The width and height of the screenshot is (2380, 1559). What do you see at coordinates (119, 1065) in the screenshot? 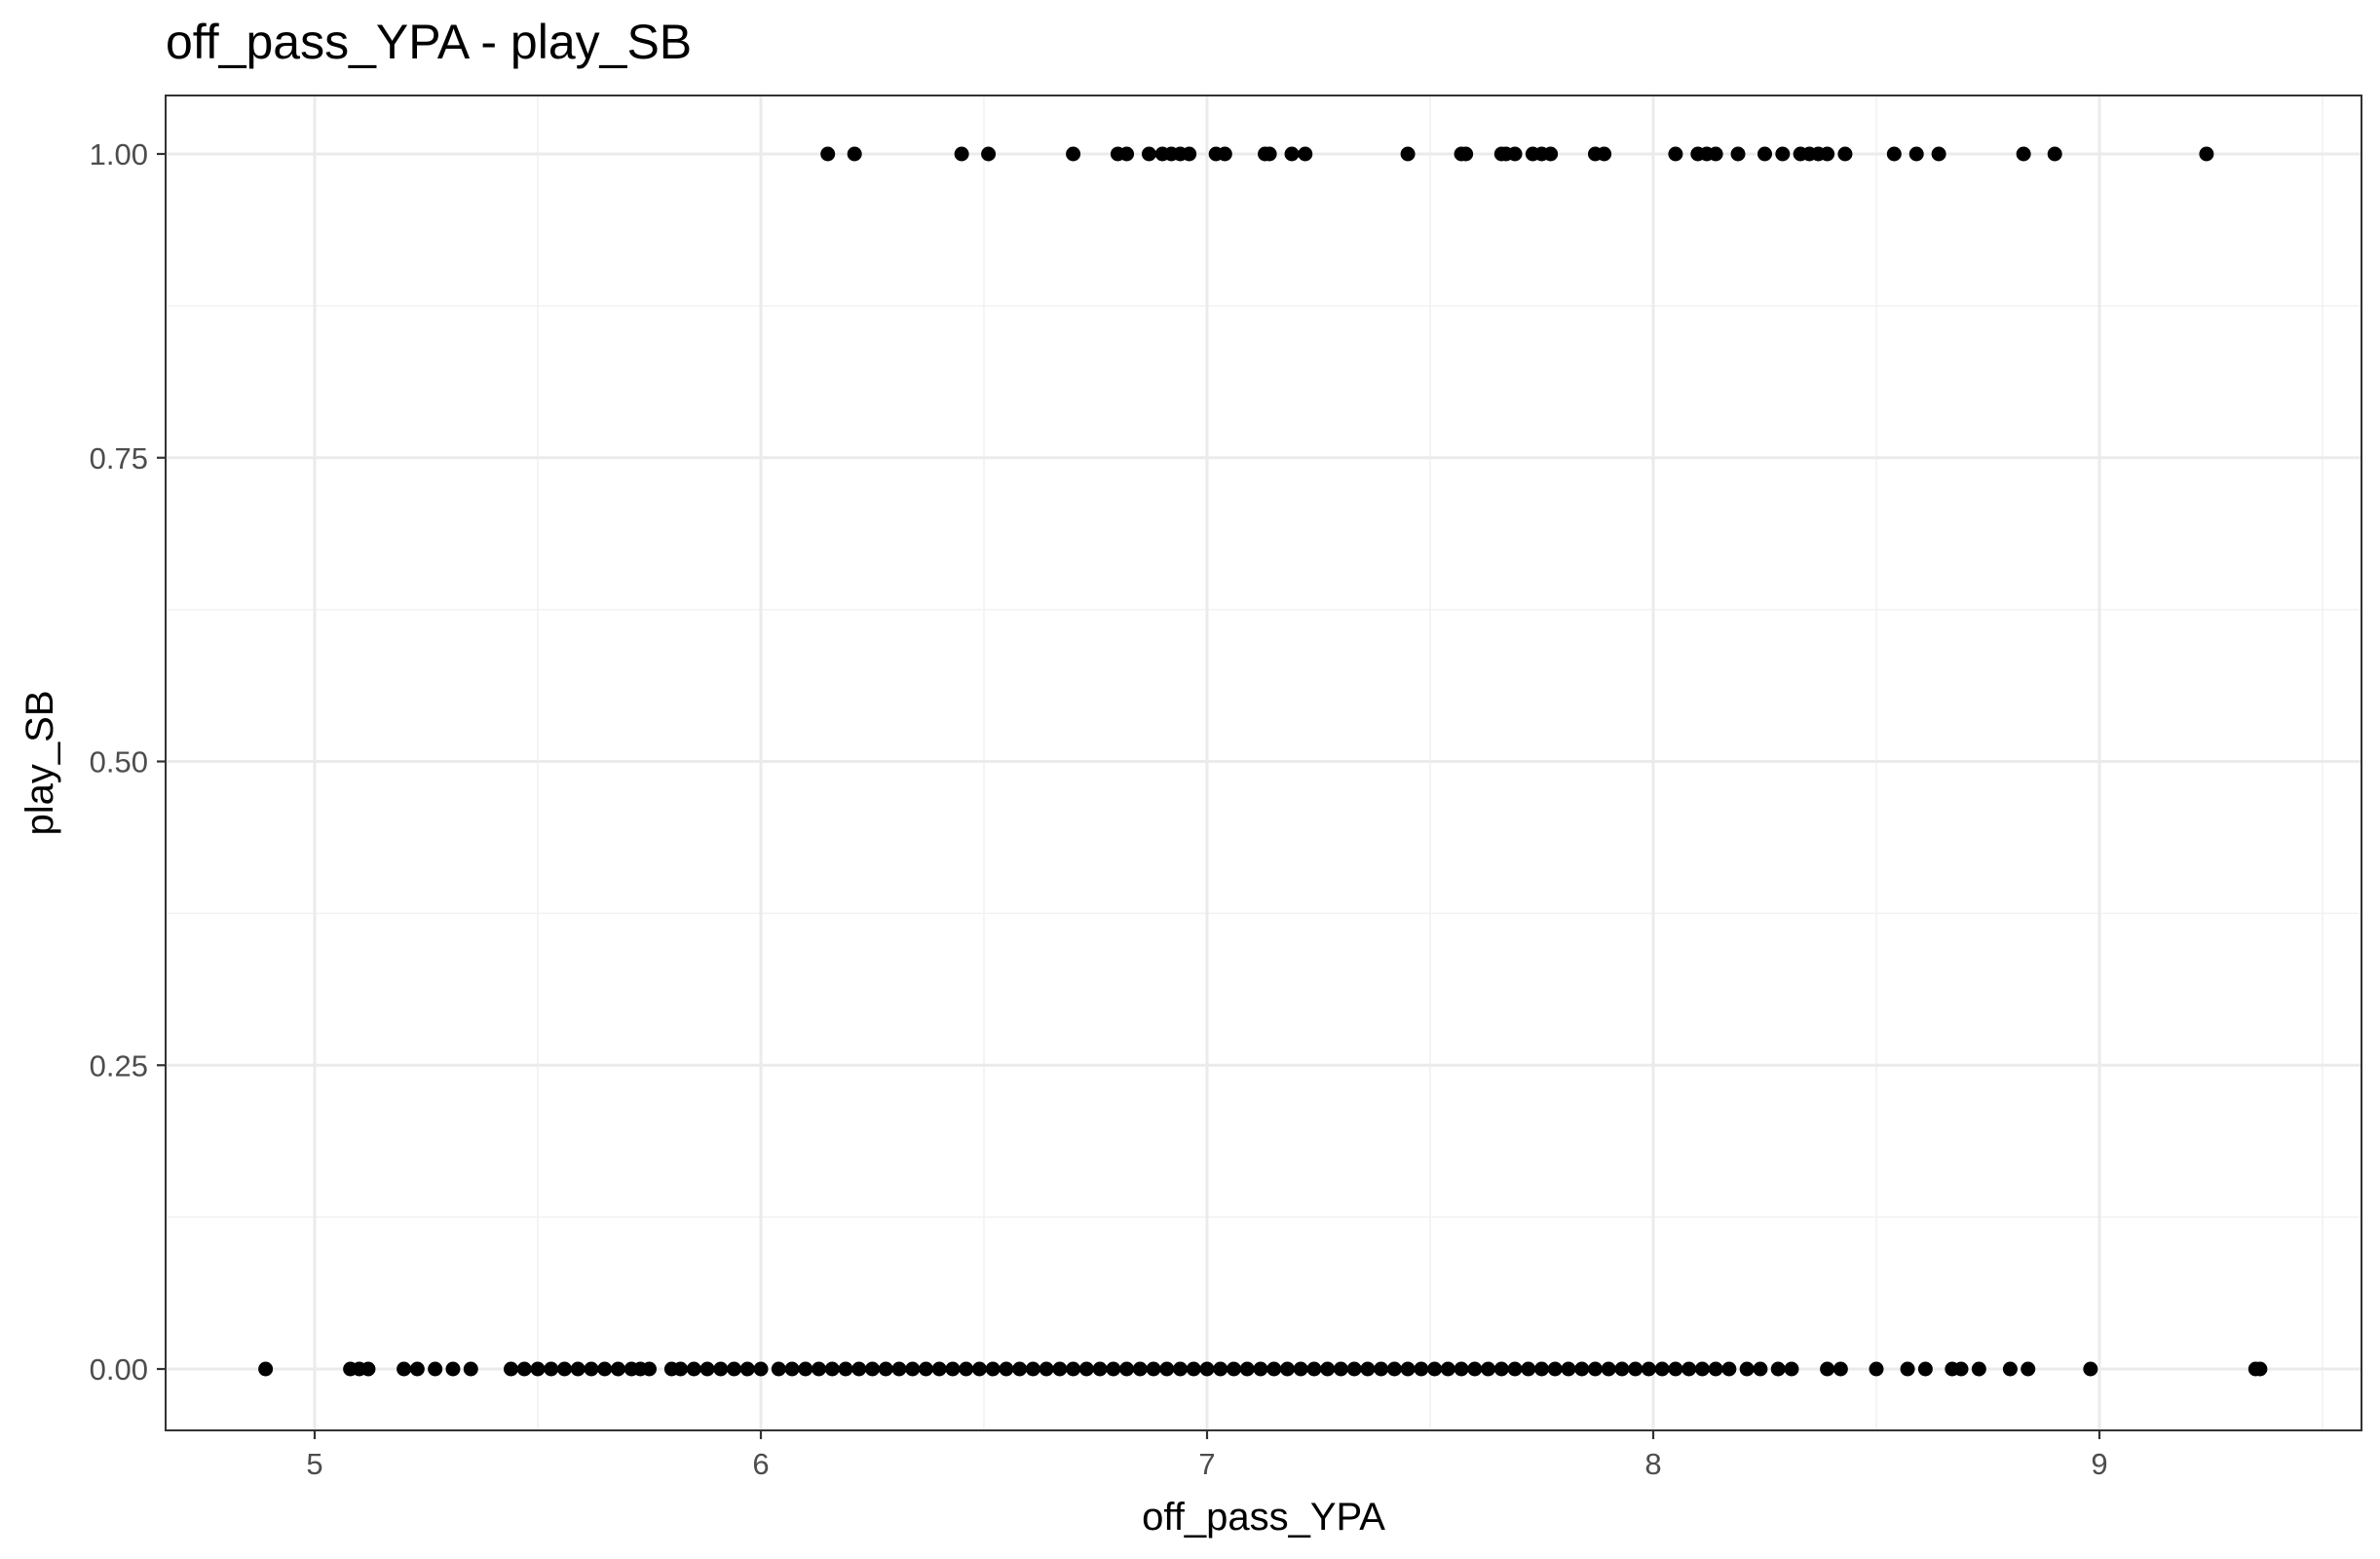
I see `y-tick-label: 0.25` at bounding box center [119, 1065].